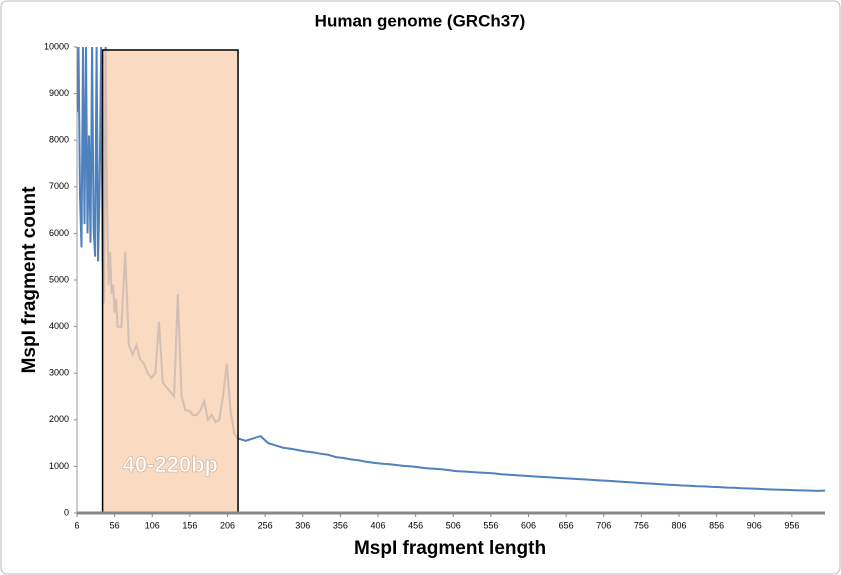  What do you see at coordinates (603, 525) in the screenshot?
I see `x-tick-label: 706` at bounding box center [603, 525].